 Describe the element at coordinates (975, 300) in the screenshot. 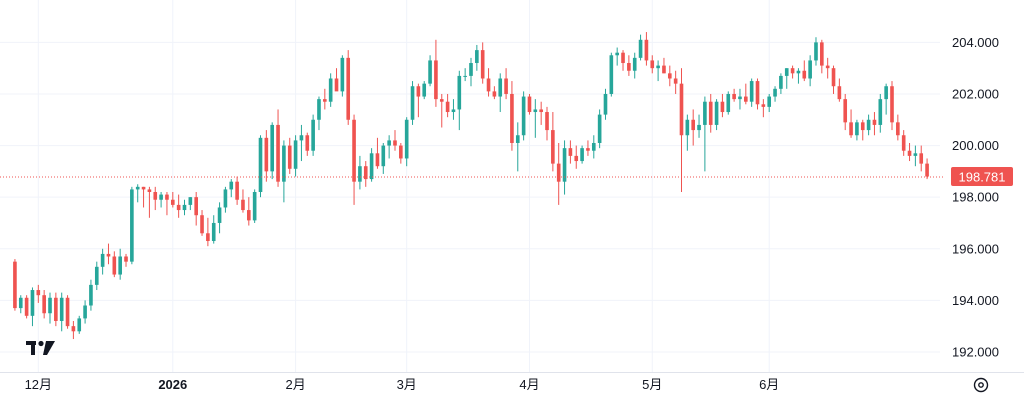

I see `y-tick-label-5: 194.000` at that location.